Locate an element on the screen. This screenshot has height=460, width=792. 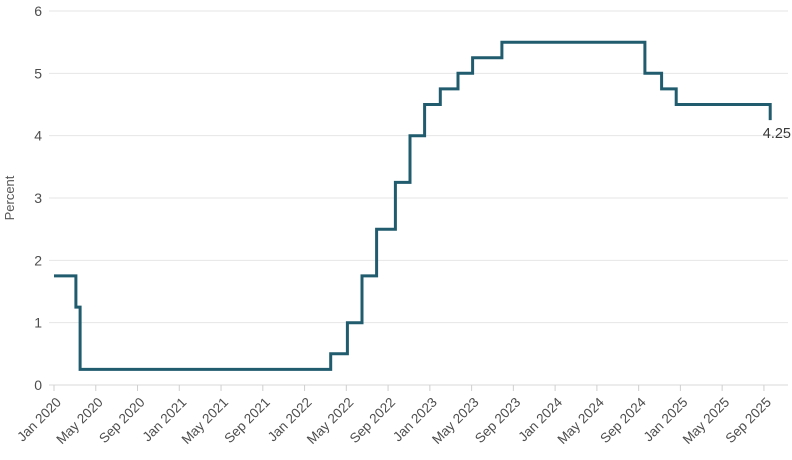
x-tick-label: Sep 2023 is located at coordinates (497, 420).